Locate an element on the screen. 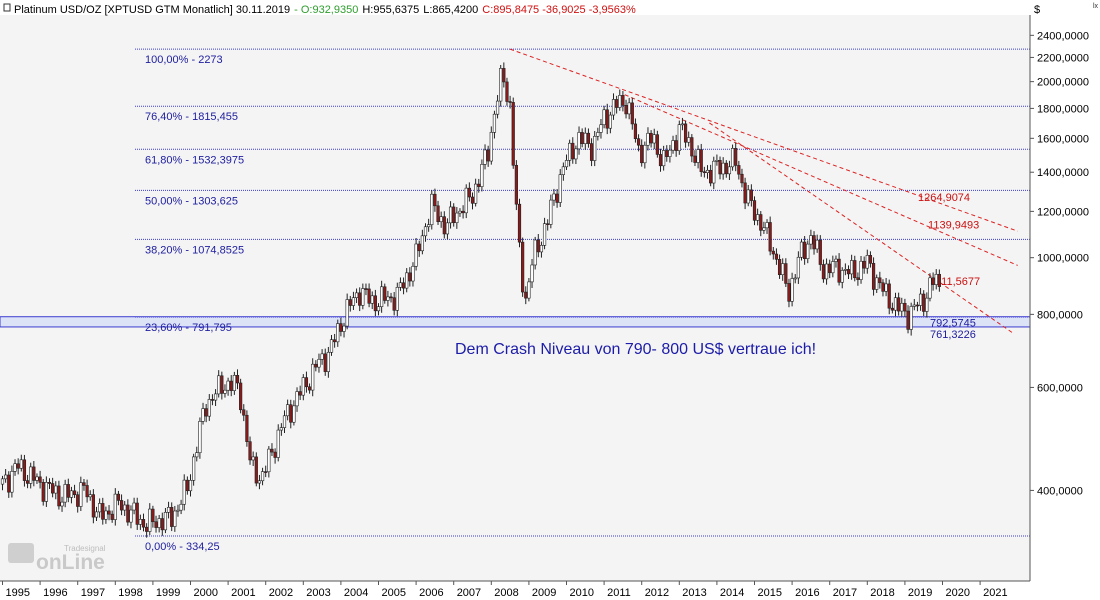  y-tick-label: 1400,0000 is located at coordinates (1063, 173).